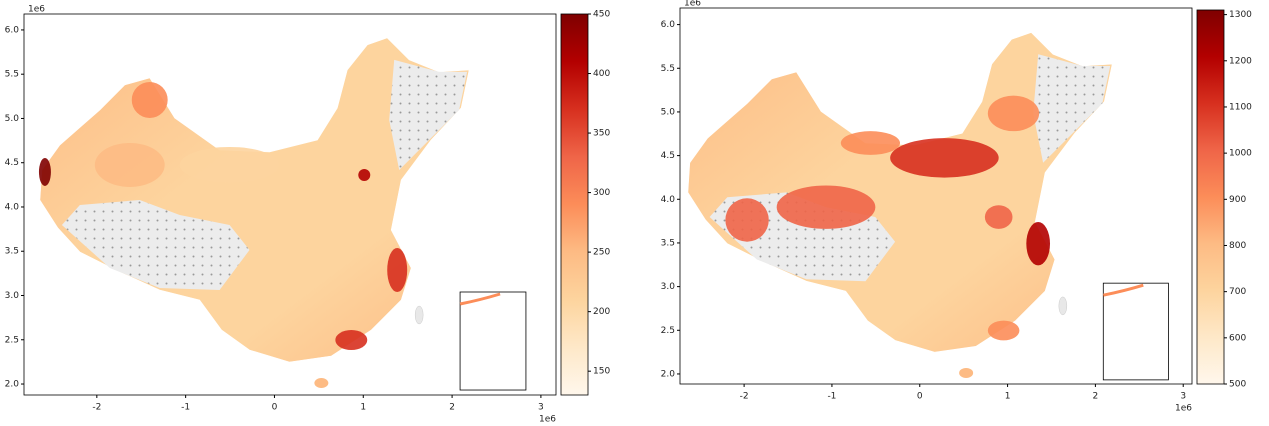  What do you see at coordinates (601, 312) in the screenshot?
I see `colorbar-tick-label: 200` at bounding box center [601, 312].